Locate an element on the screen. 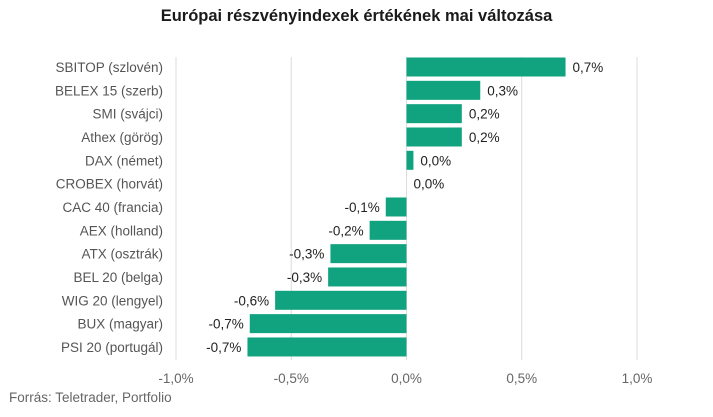 The image size is (713, 417). category-label: Athex (görög) is located at coordinates (122, 137).